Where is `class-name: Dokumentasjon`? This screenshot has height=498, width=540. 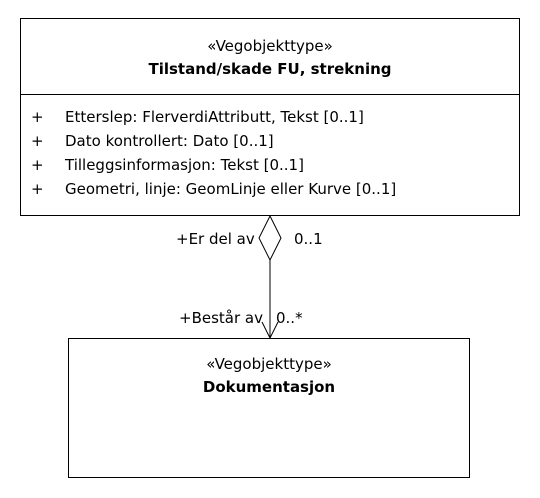 class-name: Dokumentasjon is located at coordinates (269, 387).